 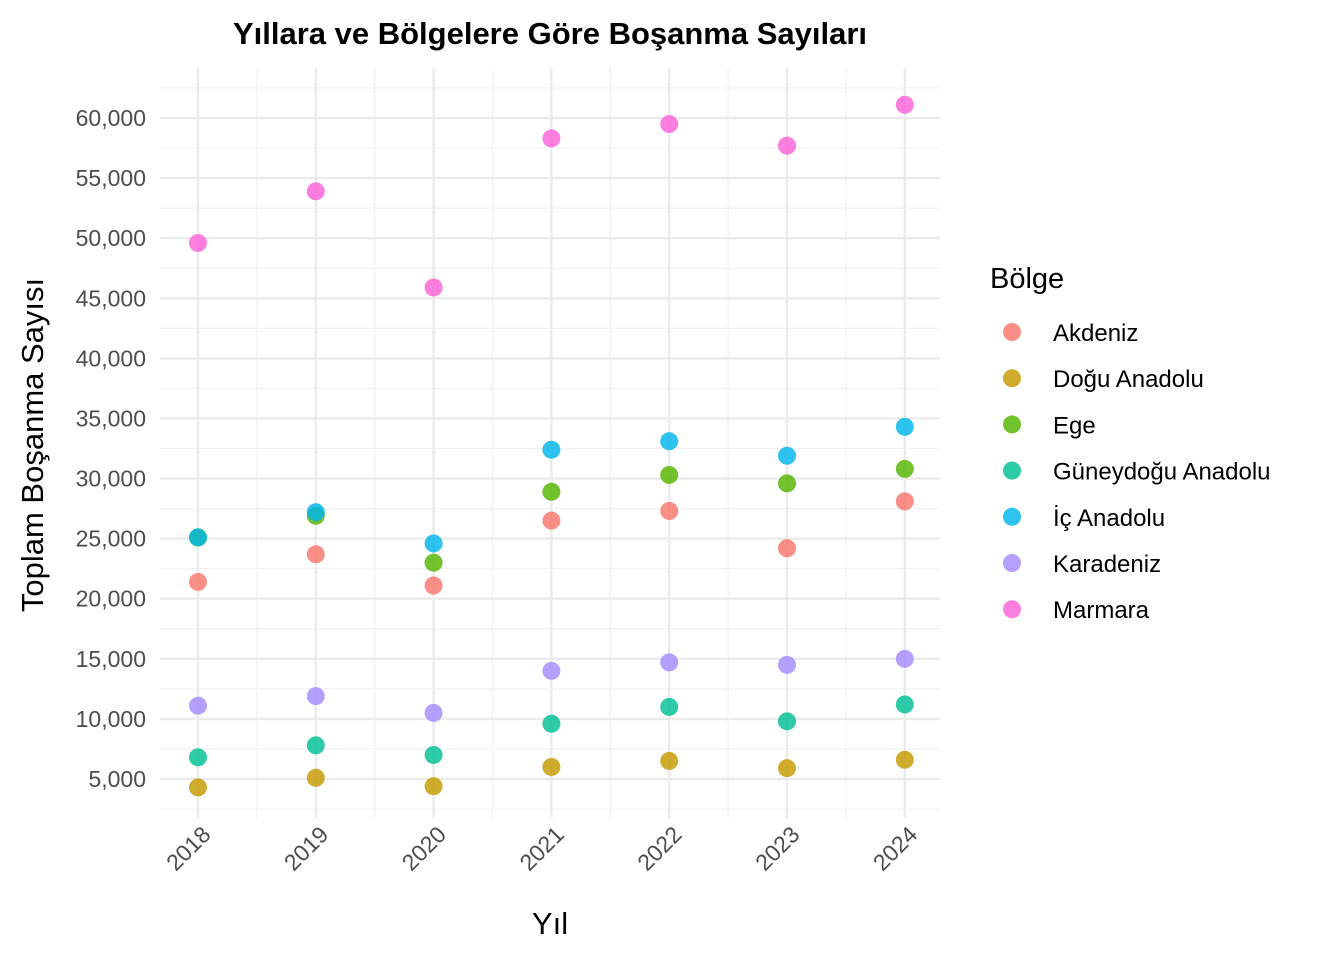 What do you see at coordinates (111, 659) in the screenshot?
I see `y-tick-label: 15,000` at bounding box center [111, 659].